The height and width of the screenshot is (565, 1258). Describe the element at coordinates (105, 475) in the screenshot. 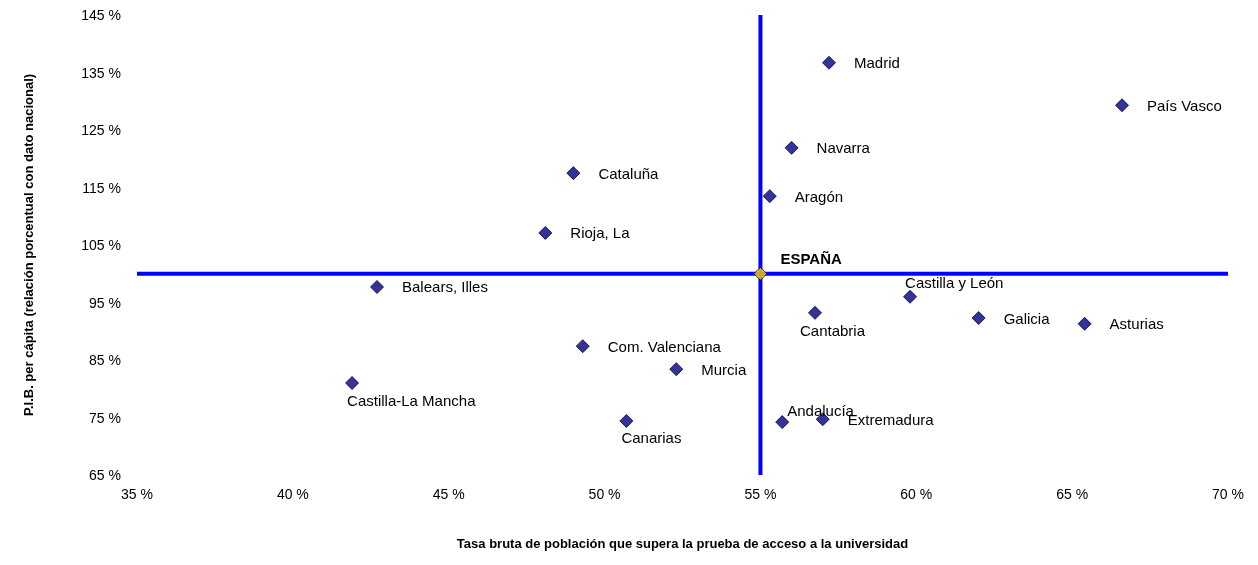

I see `y-tick-label: 65 %` at that location.